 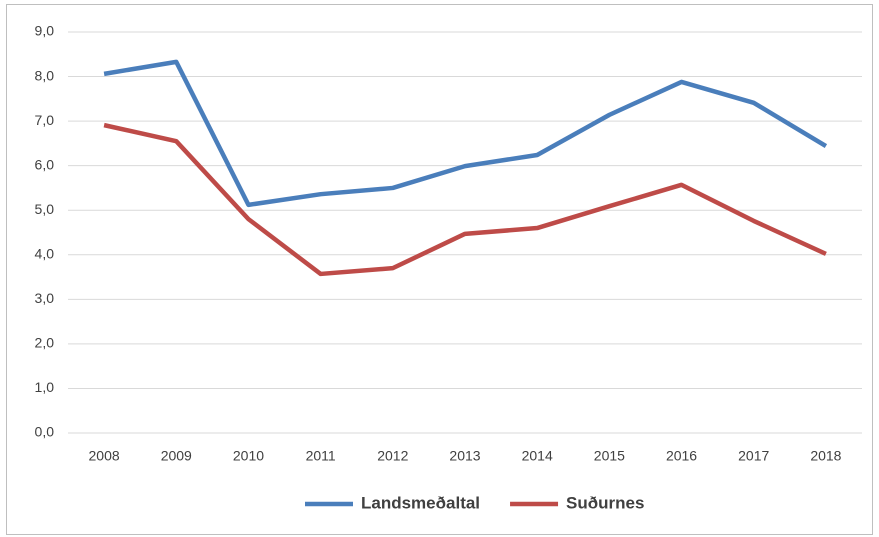 I want to click on y-tick-label: 2,0, so click(x=45, y=343).